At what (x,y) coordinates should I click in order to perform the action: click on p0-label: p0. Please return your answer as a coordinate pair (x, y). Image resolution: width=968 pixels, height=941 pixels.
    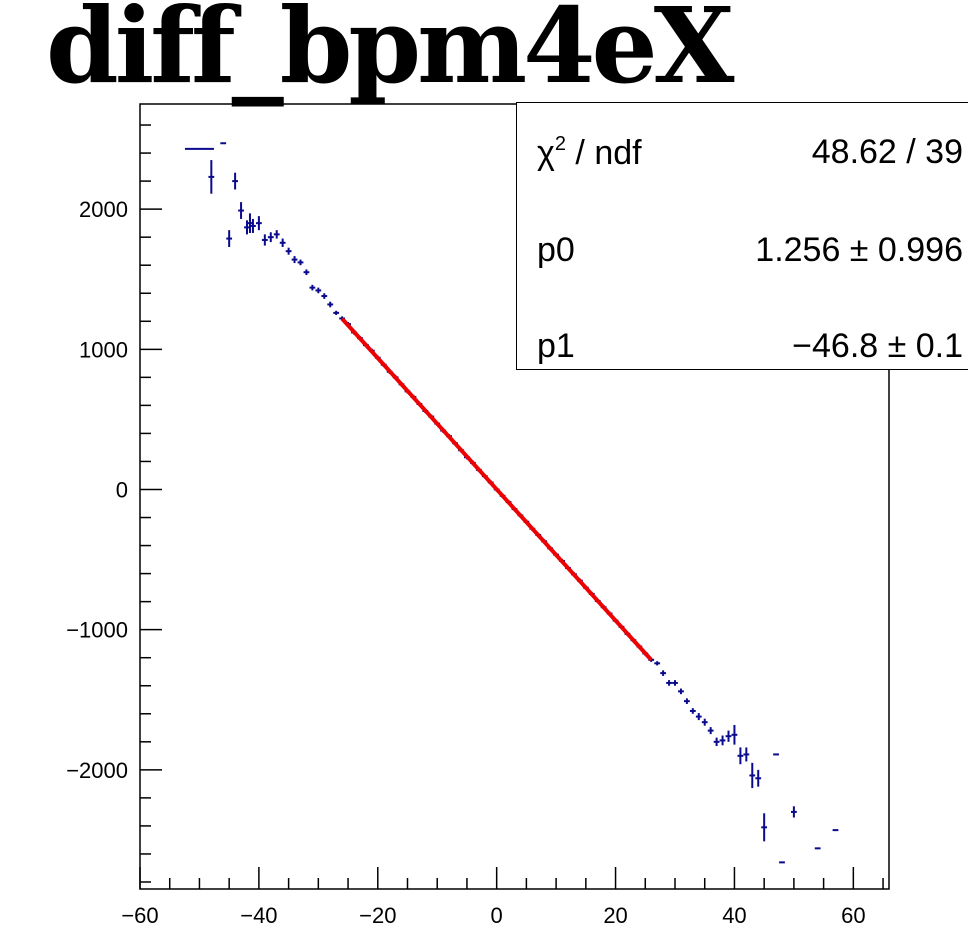
    Looking at the image, I should click on (556, 250).